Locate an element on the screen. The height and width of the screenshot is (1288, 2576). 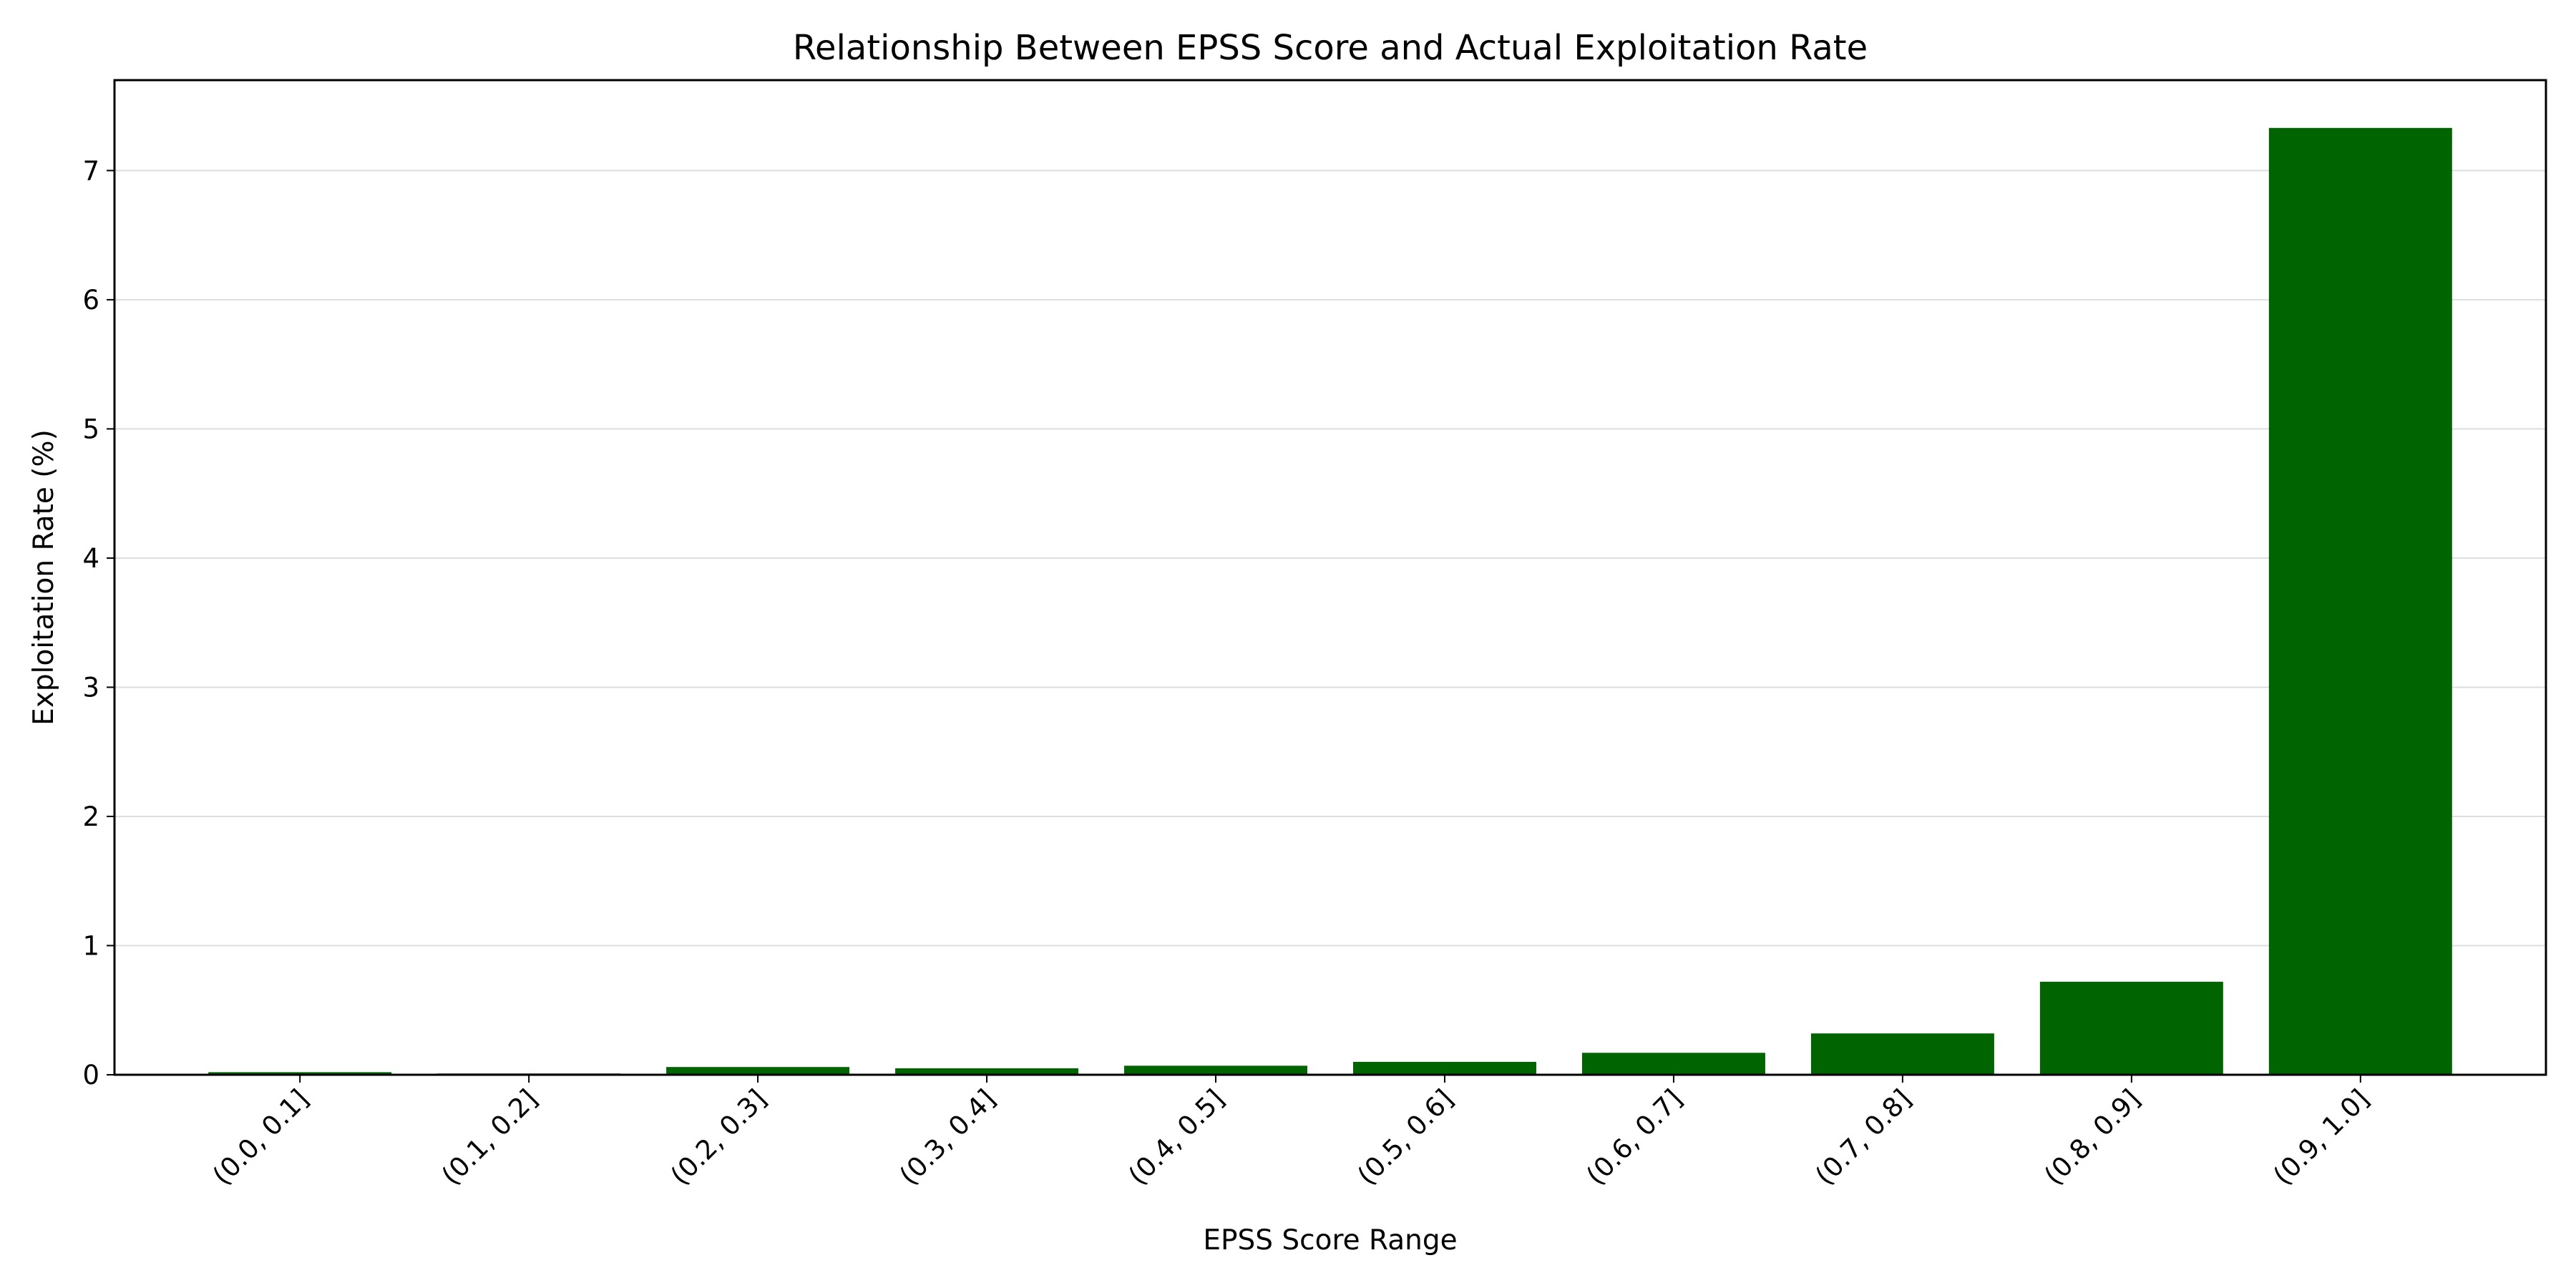
x-tick-label: (0.9, 1.0] is located at coordinates (2322, 1137).